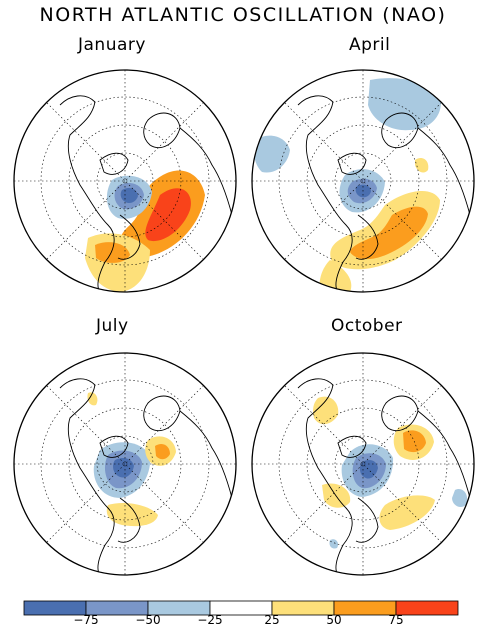 The height and width of the screenshot is (628, 486). I want to click on colorbar-tick-label: 50, so click(334, 620).